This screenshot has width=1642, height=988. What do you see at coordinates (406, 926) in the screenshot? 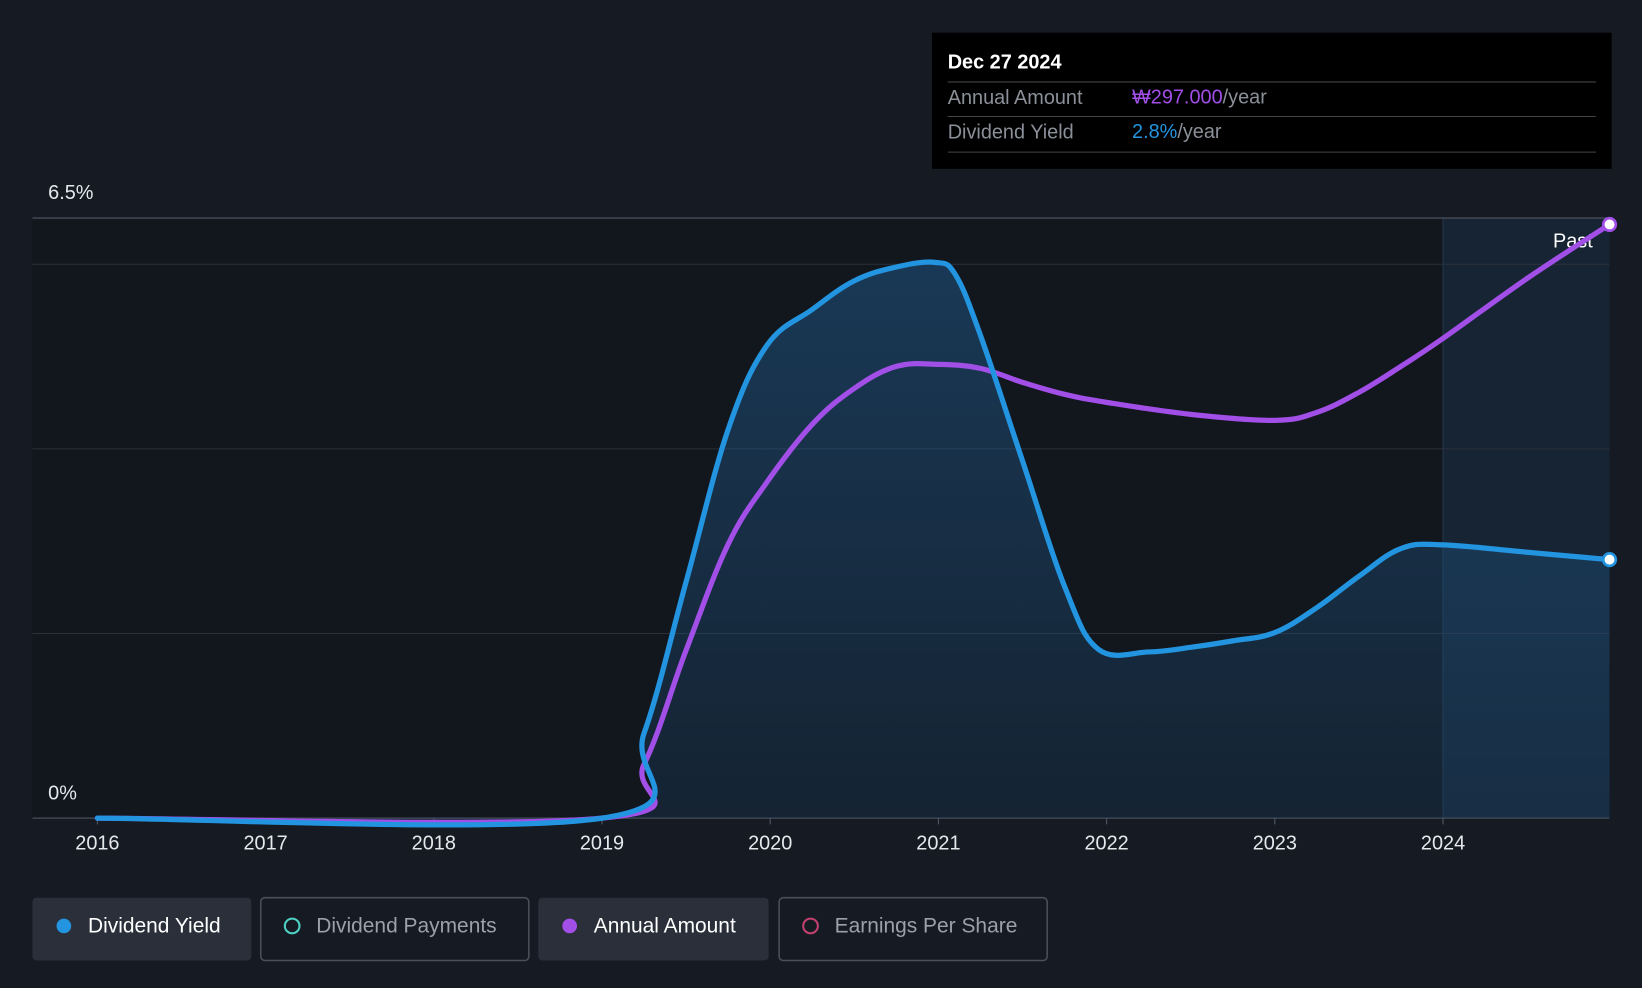
I see `legend-label: Dividend Payments` at bounding box center [406, 926].